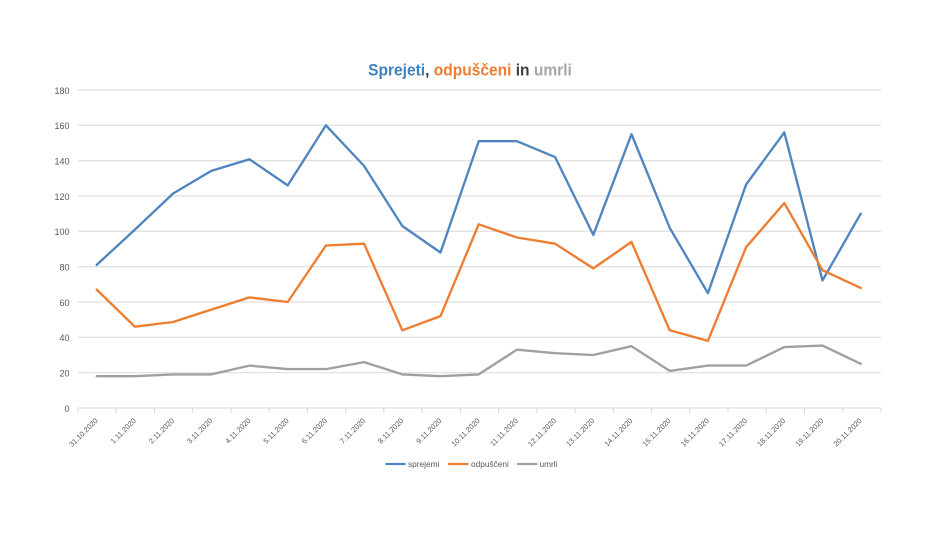 The image size is (940, 534). What do you see at coordinates (549, 464) in the screenshot?
I see `svg-text: umrli` at bounding box center [549, 464].